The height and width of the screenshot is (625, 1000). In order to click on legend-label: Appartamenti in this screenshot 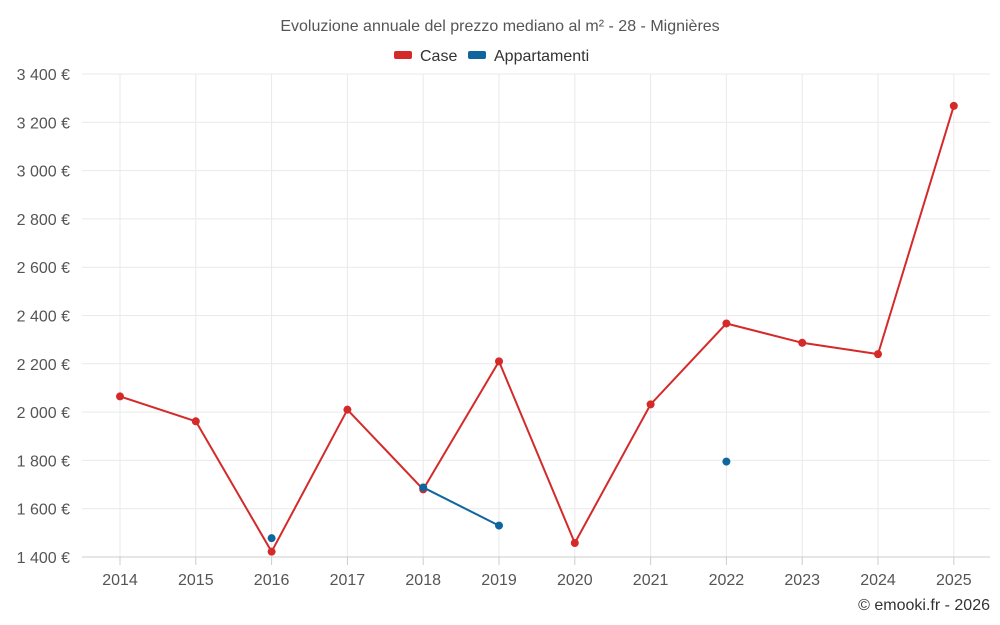, I will do `click(541, 56)`.